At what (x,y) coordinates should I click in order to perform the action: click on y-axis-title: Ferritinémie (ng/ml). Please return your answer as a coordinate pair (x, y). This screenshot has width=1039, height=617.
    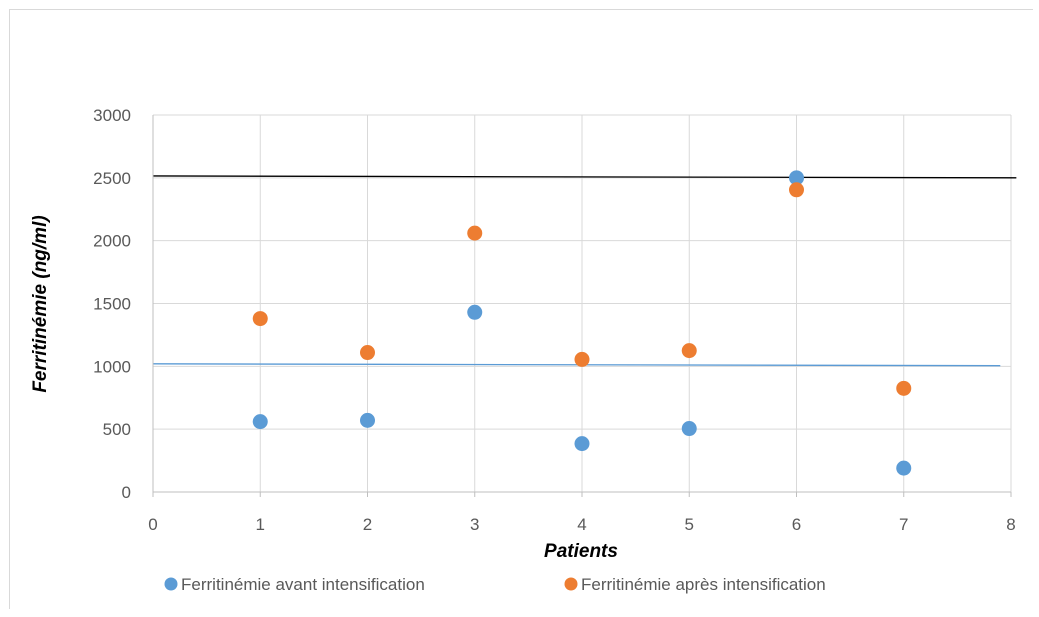
    Looking at the image, I should click on (40, 303).